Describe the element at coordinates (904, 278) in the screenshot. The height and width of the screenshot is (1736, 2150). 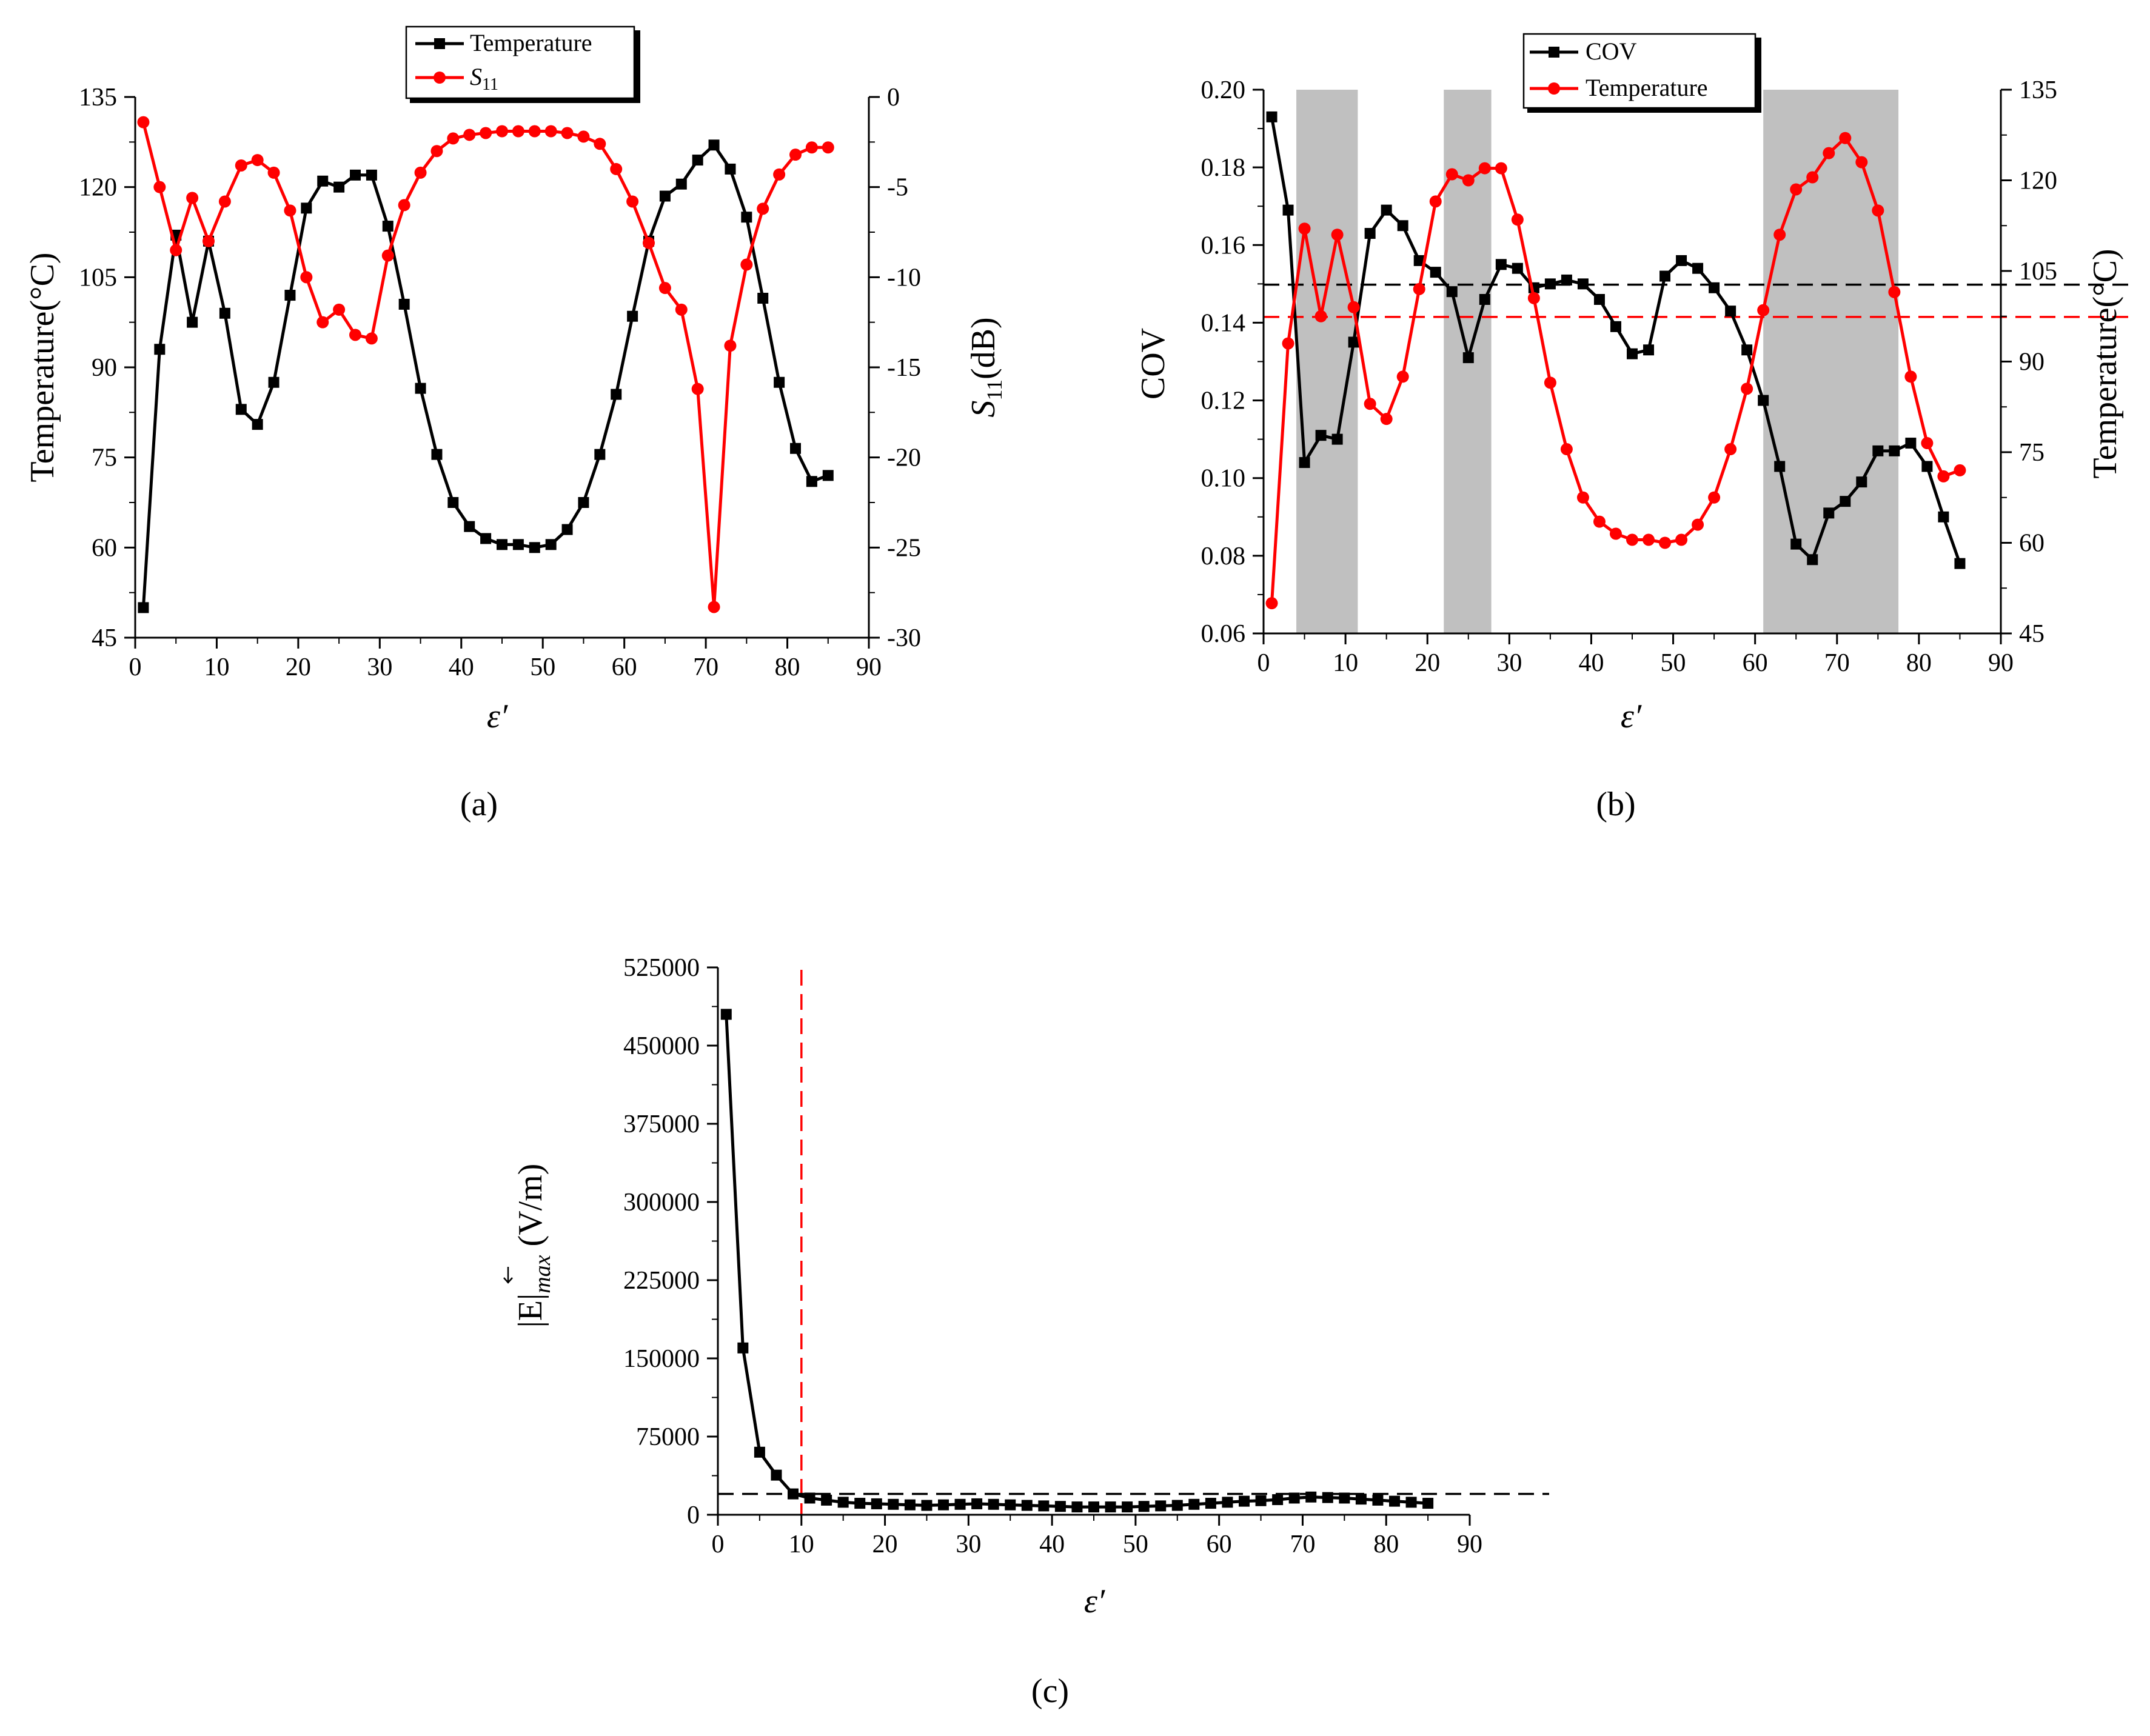
I see `a-y-tick-label-right: -10` at that location.